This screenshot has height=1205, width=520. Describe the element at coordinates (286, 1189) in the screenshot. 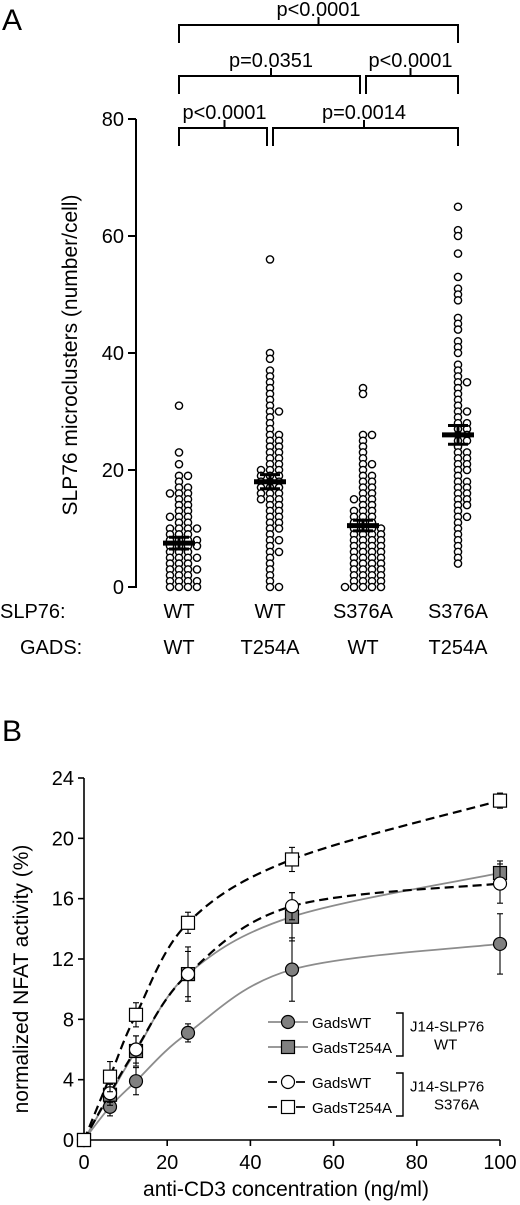

I see `x-axis-label: anti-CD3 concentration (ng/ml)` at that location.